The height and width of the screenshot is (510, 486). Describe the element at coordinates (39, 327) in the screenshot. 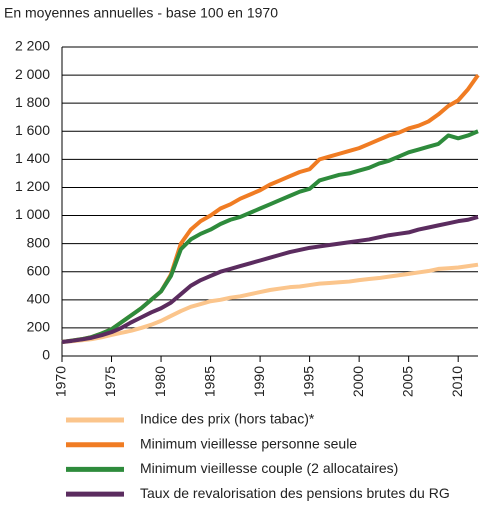

I see `y-tick-label: 200` at that location.